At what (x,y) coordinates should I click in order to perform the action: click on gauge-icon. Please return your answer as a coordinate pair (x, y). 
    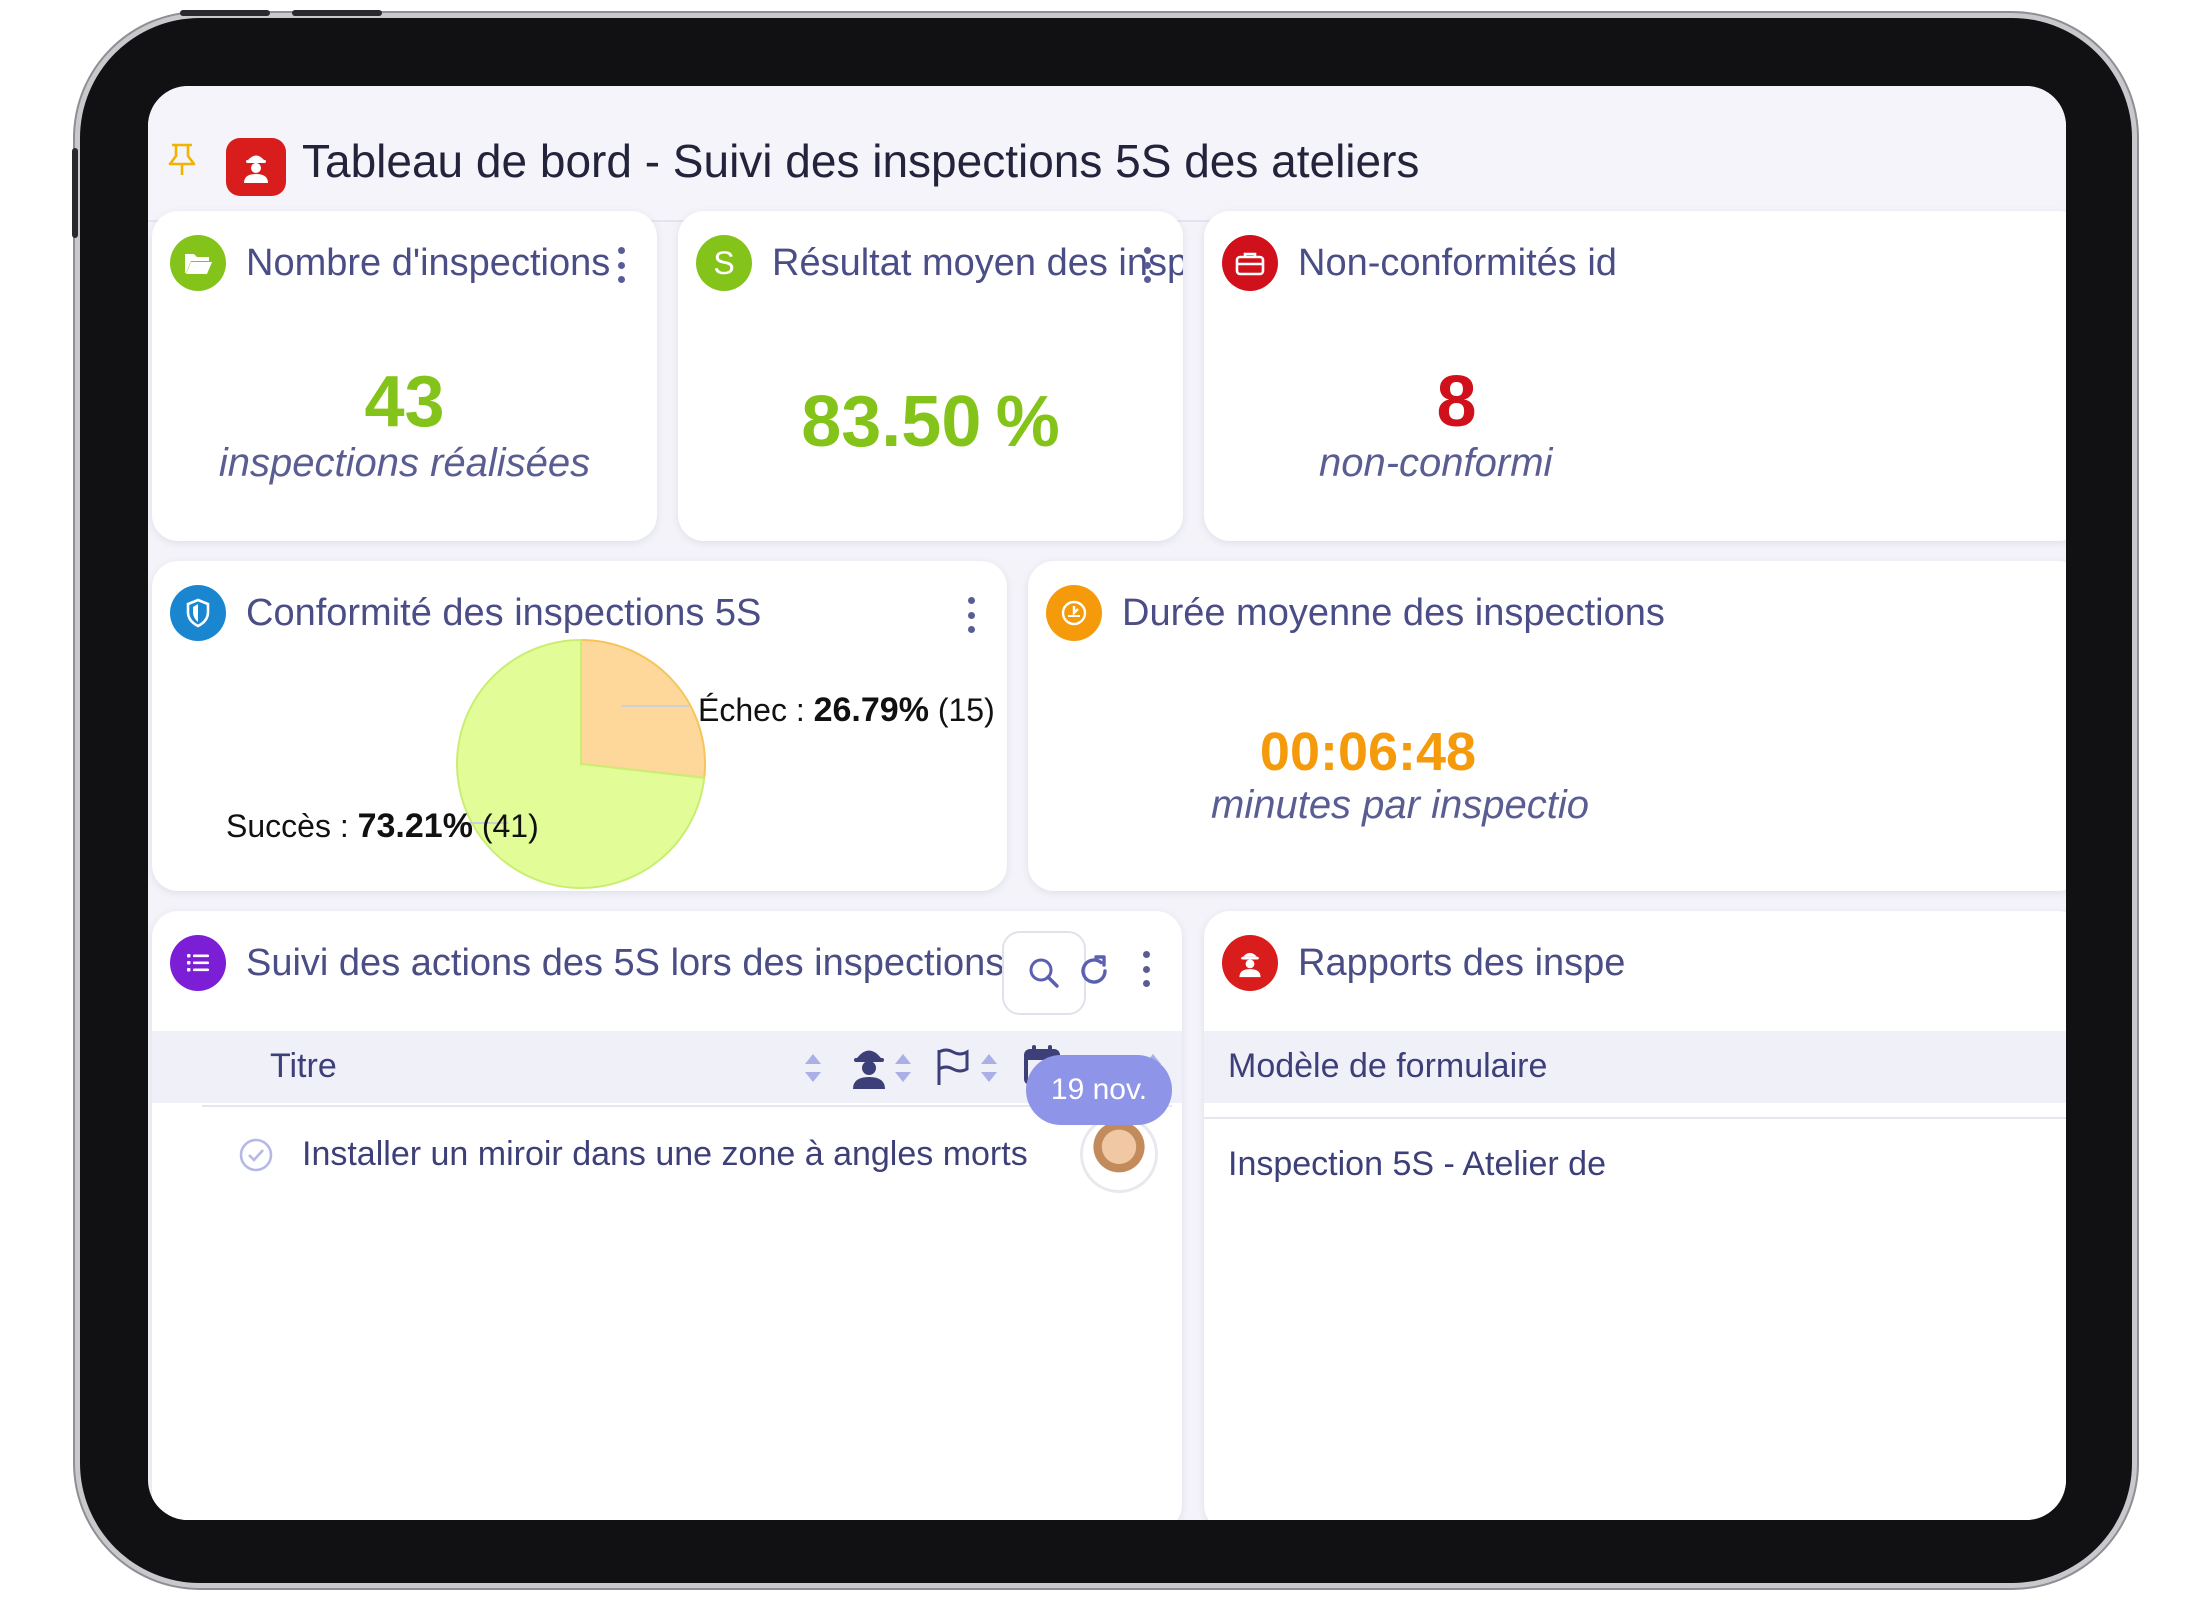
    Looking at the image, I should click on (1074, 613).